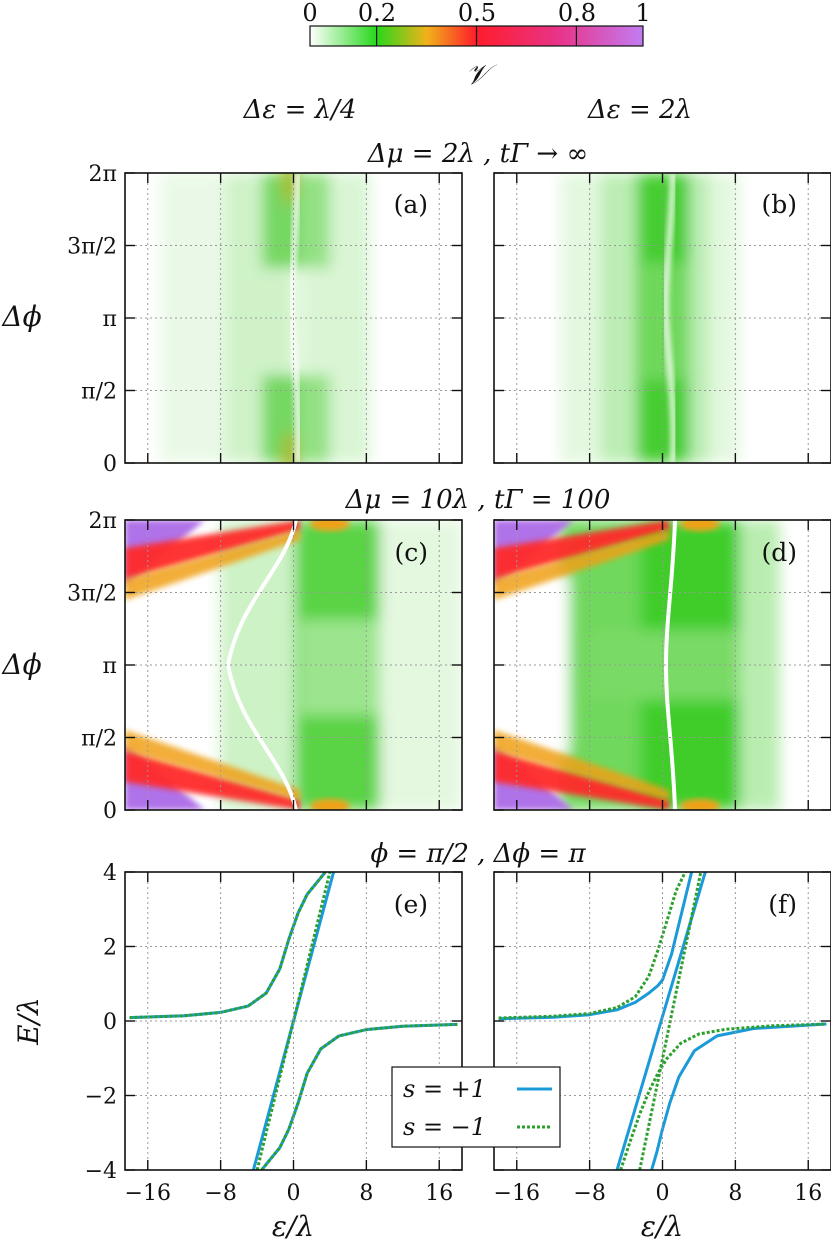 Image resolution: width=831 pixels, height=1248 pixels. I want to click on x-tick-label-f-4: 16, so click(808, 1193).